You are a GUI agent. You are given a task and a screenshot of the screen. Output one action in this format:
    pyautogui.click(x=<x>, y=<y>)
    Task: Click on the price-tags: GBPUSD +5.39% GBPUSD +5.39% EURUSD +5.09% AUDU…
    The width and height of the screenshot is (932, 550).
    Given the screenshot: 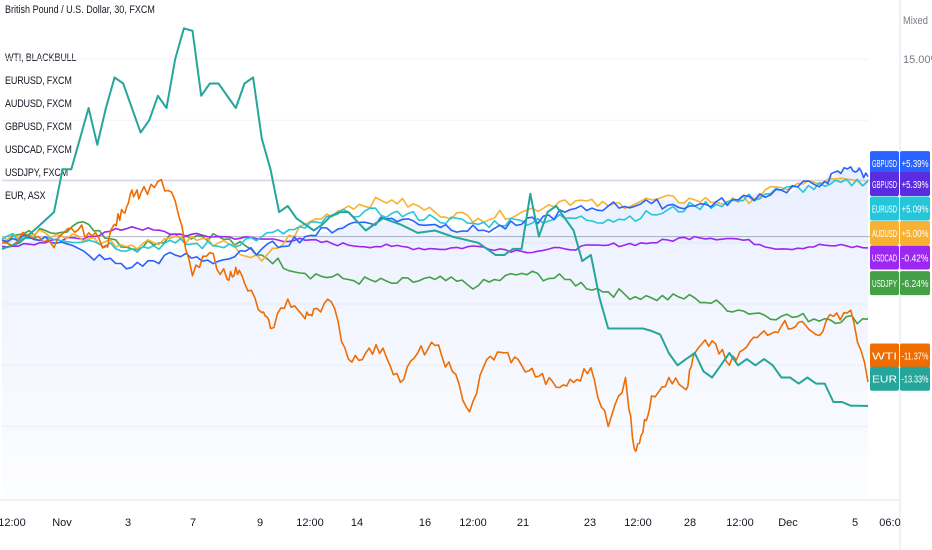 What is the action you would take?
    pyautogui.click(x=900, y=271)
    